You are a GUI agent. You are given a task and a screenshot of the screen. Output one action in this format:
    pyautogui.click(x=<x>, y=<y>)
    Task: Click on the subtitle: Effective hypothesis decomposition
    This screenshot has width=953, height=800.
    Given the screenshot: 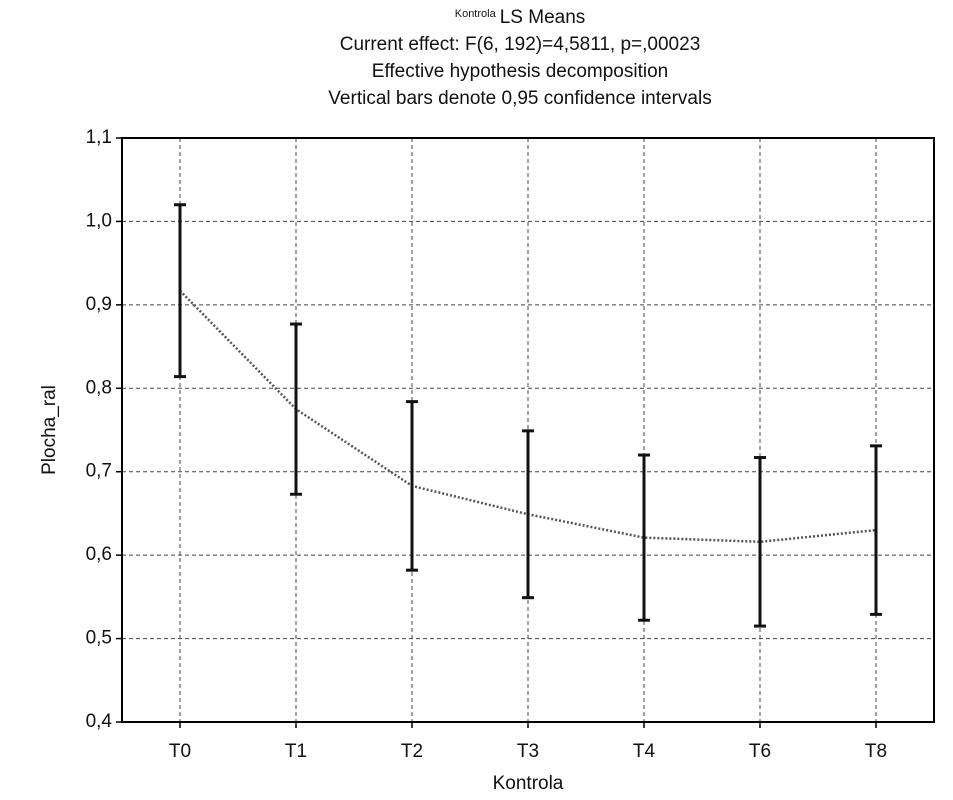 What is the action you would take?
    pyautogui.click(x=520, y=71)
    